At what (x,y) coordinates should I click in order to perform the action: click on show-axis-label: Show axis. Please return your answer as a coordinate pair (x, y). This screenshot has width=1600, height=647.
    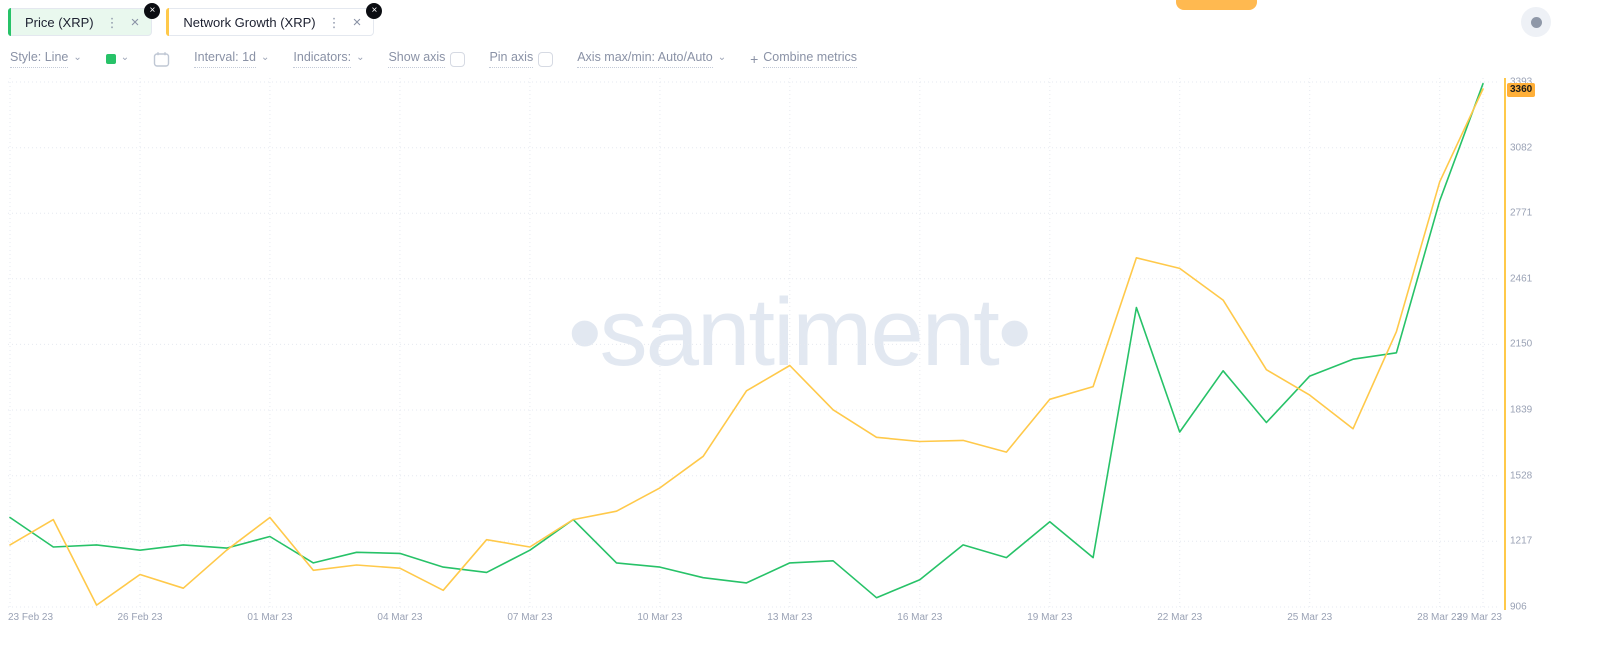
    Looking at the image, I should click on (417, 59).